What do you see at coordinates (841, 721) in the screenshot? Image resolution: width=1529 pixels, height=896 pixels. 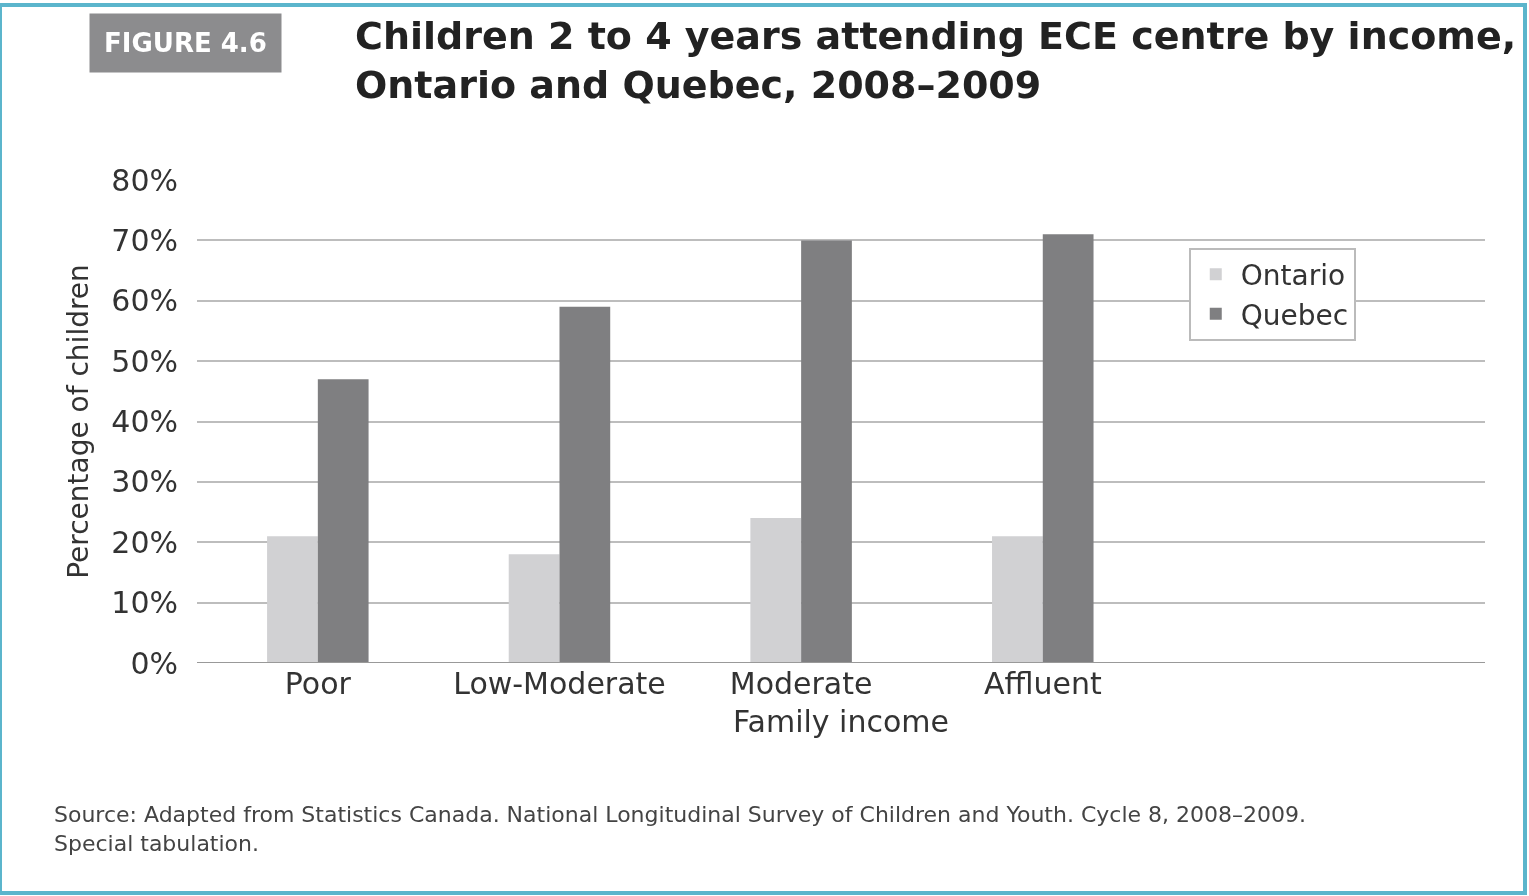 I see `x-axis-title: Family income` at bounding box center [841, 721].